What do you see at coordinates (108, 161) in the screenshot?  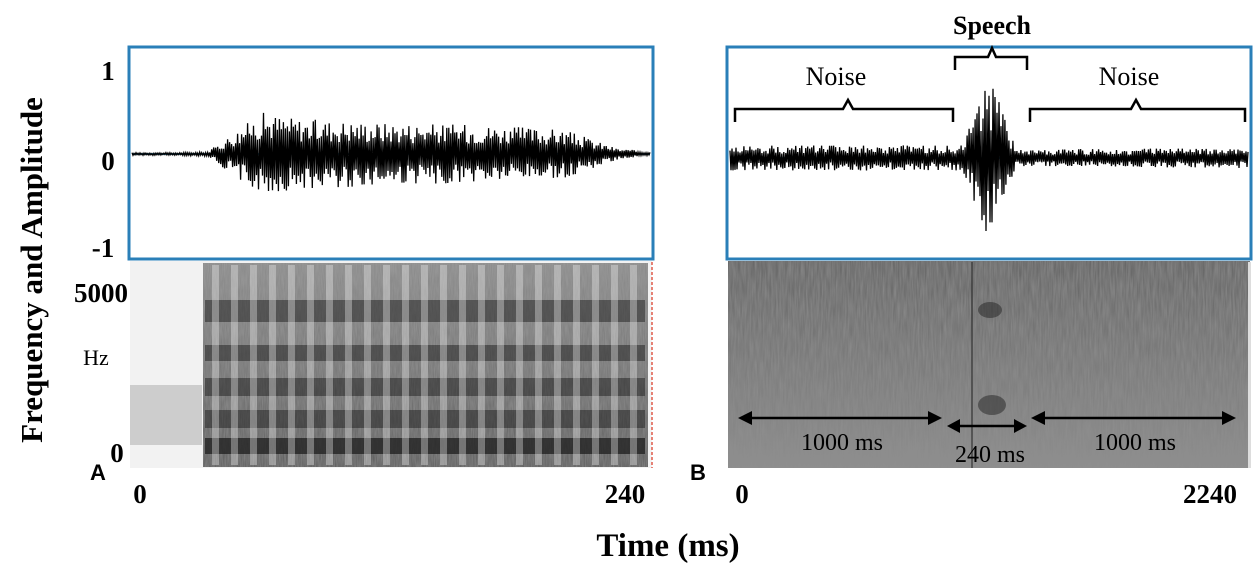 I see `panel-a-ytick-0: 0` at bounding box center [108, 161].